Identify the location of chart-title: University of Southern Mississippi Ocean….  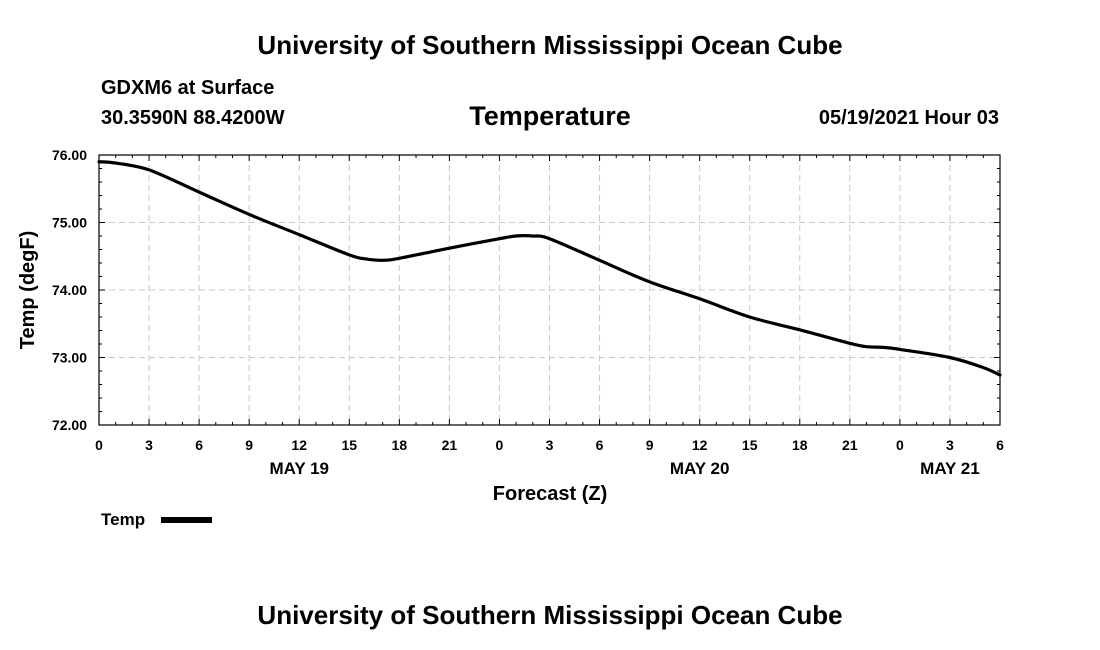
(549, 45).